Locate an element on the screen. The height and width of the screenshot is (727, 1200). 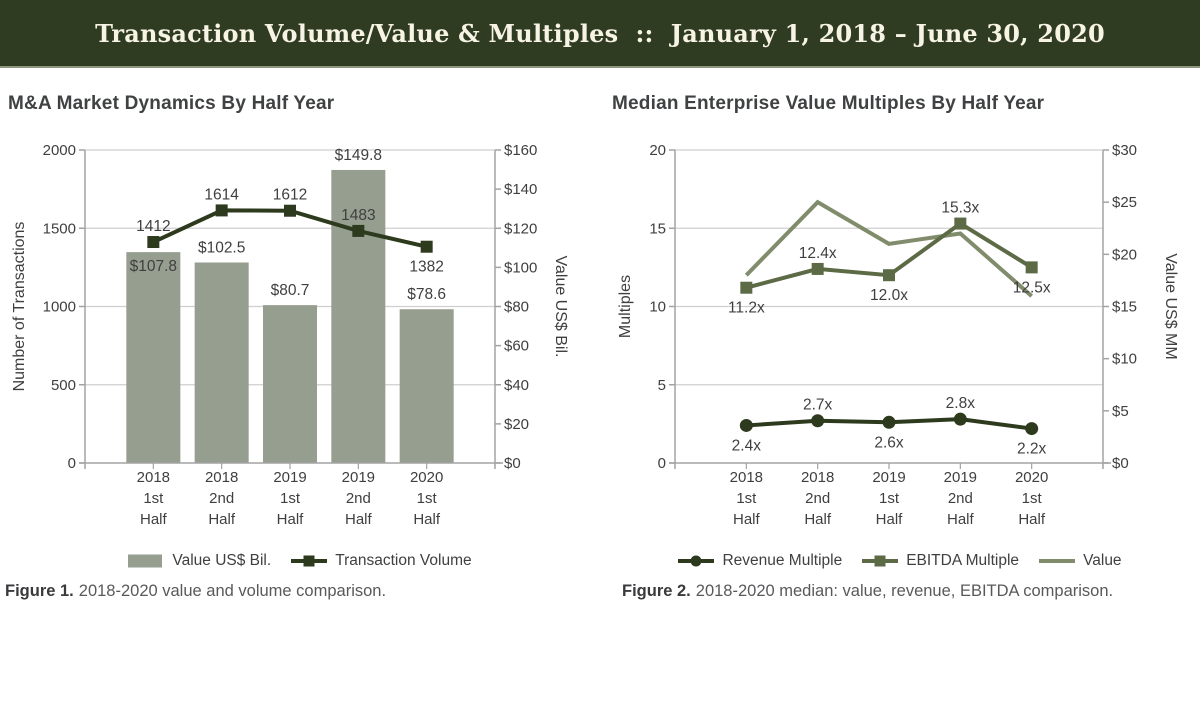
line-series: 1412 1614 1612 1483 1382 is located at coordinates (290, 230).